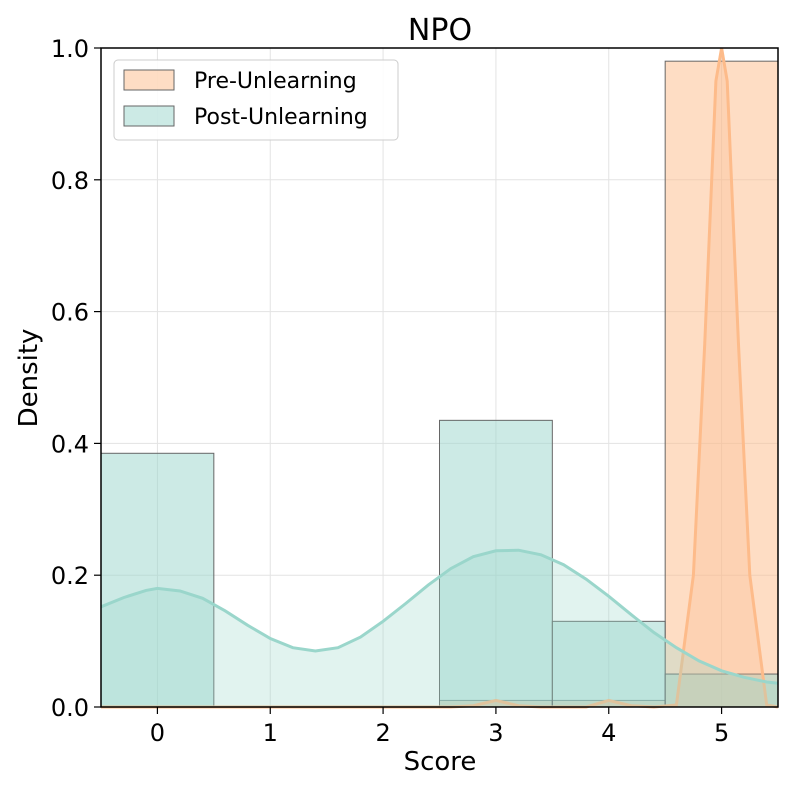 This screenshot has width=793, height=793. I want to click on chart-title: NPO, so click(440, 30).